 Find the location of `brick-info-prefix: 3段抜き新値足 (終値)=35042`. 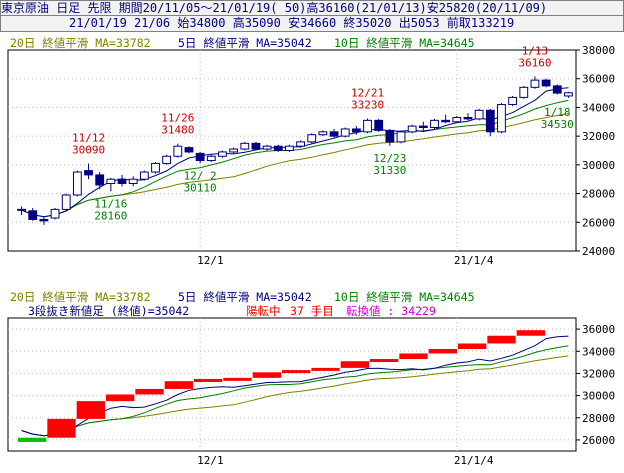

brick-info-prefix: 3段抜き新値足 (終値)=35042 is located at coordinates (108, 311).